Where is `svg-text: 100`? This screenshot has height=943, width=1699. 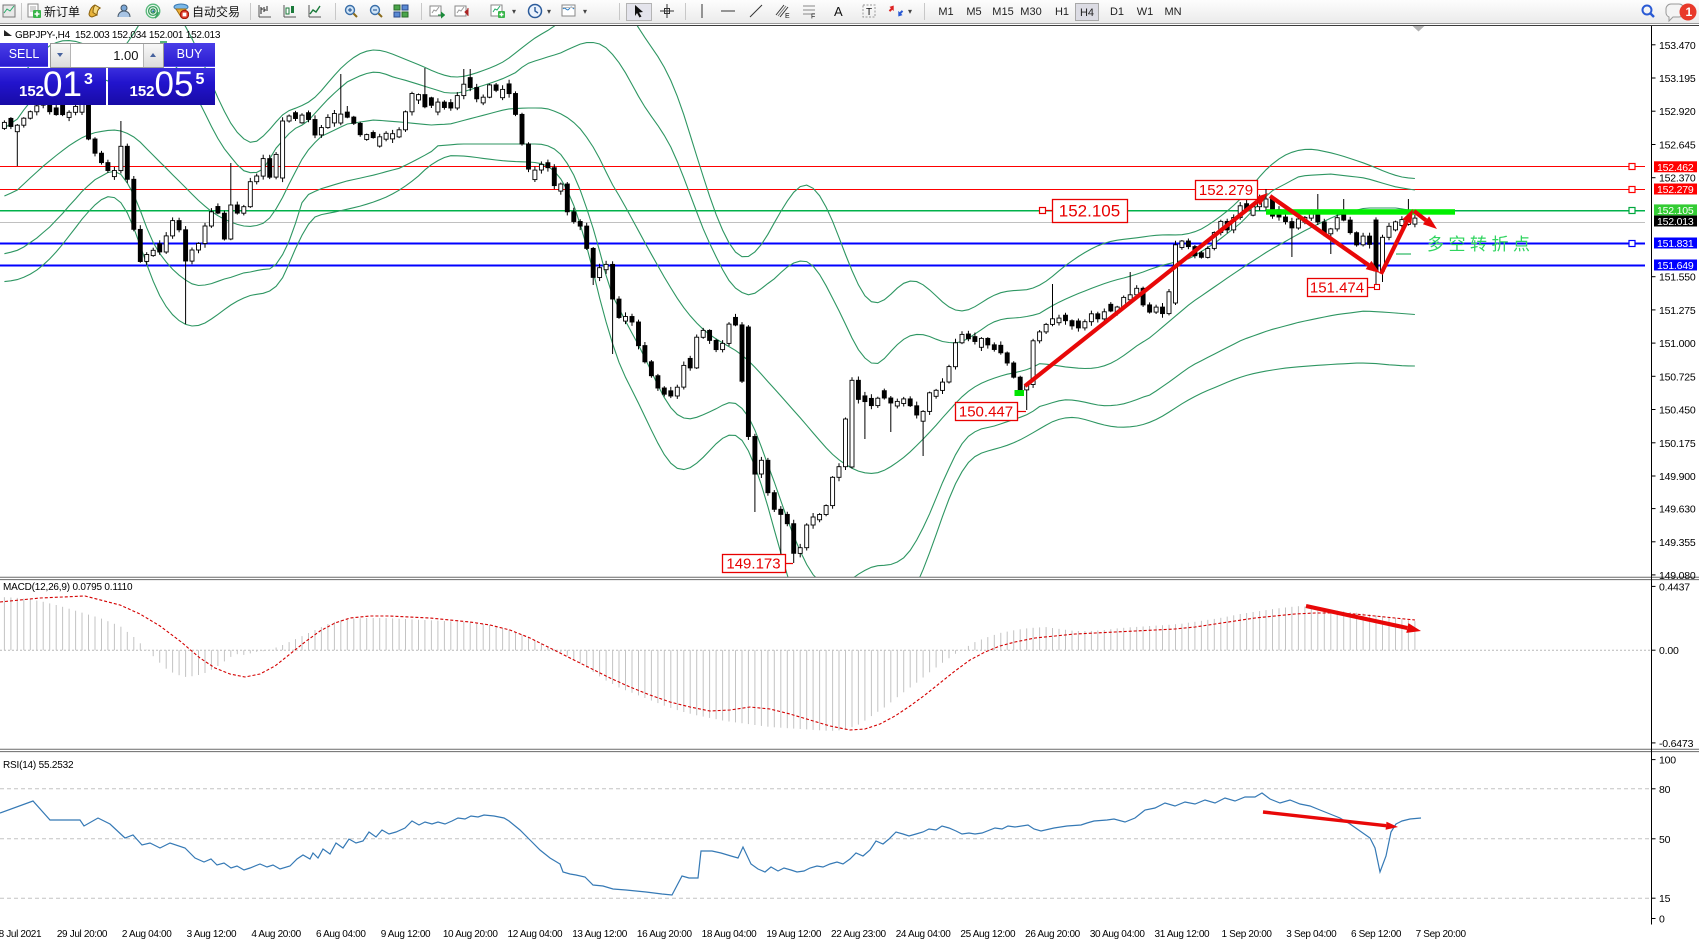 svg-text: 100 is located at coordinates (1667, 761).